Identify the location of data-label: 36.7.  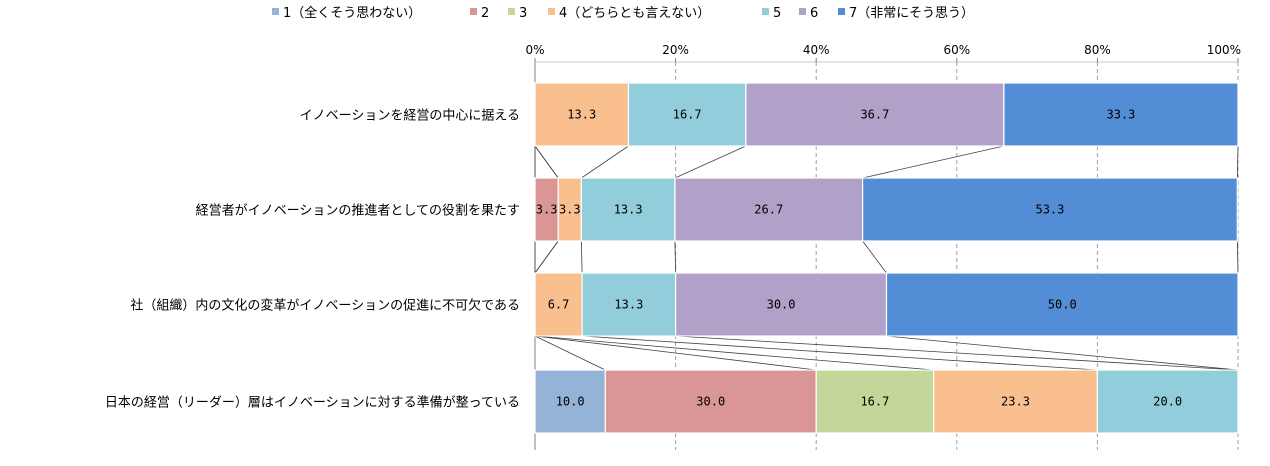
(874, 115).